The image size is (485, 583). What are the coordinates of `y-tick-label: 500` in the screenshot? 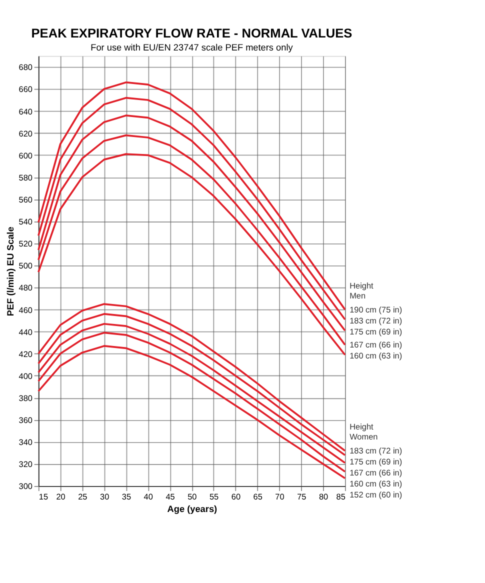 It's located at (25, 266).